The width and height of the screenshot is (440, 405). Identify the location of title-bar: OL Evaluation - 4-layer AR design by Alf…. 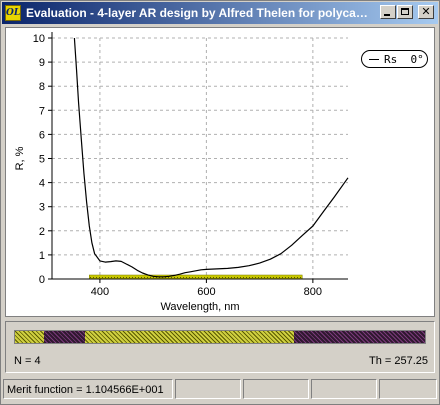
(220, 13).